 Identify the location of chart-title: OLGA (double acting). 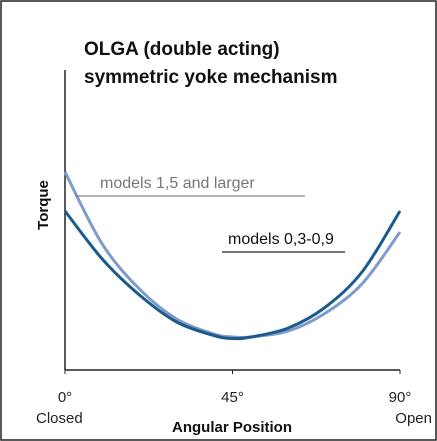
(182, 49).